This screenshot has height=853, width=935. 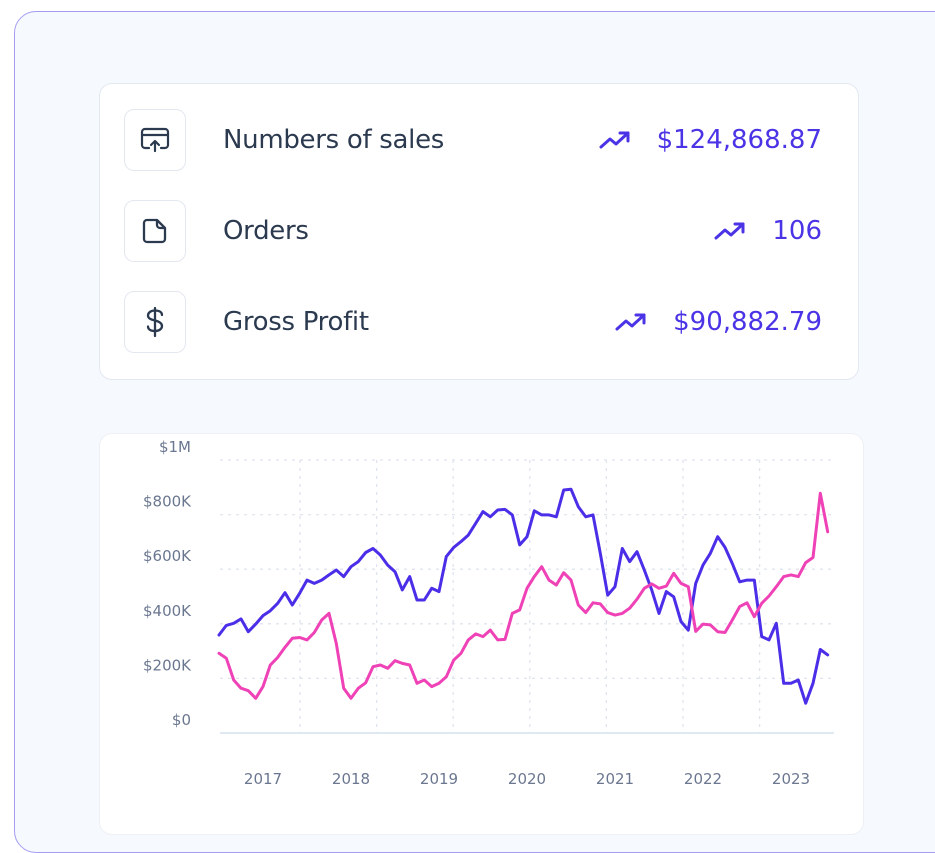 What do you see at coordinates (155, 140) in the screenshot?
I see `card-upload-icon` at bounding box center [155, 140].